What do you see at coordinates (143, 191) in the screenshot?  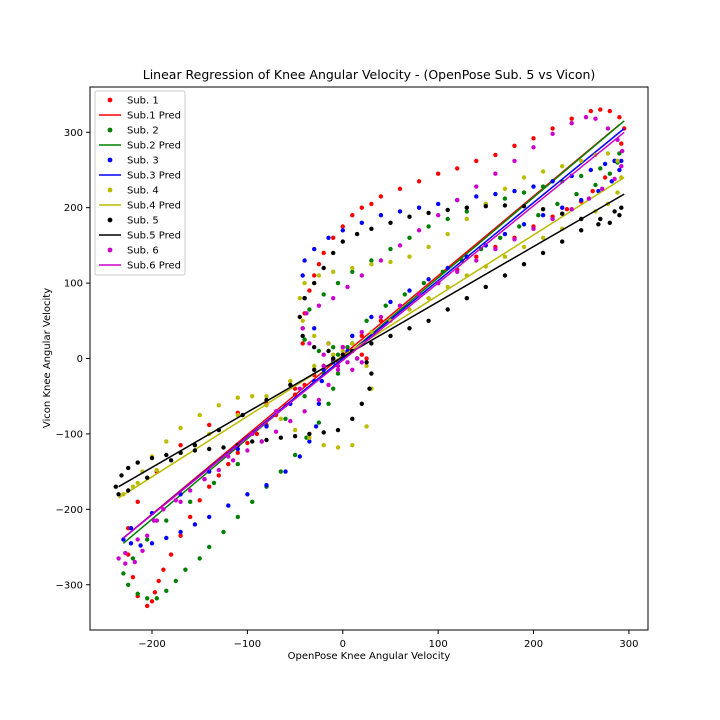 I see `legend-label: Sub. 4` at bounding box center [143, 191].